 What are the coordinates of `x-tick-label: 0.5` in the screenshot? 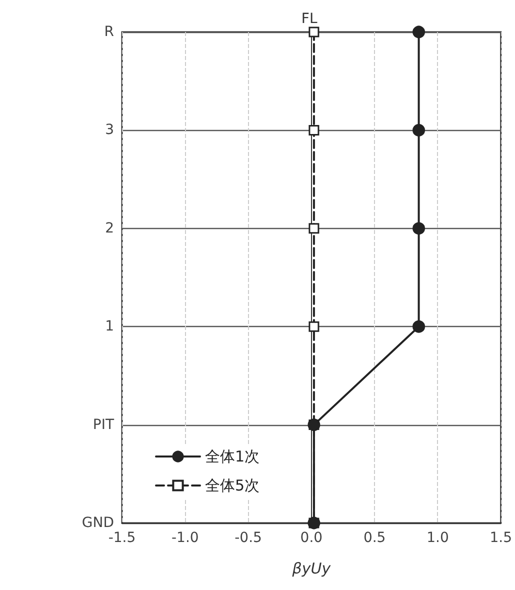 It's located at (374, 538).